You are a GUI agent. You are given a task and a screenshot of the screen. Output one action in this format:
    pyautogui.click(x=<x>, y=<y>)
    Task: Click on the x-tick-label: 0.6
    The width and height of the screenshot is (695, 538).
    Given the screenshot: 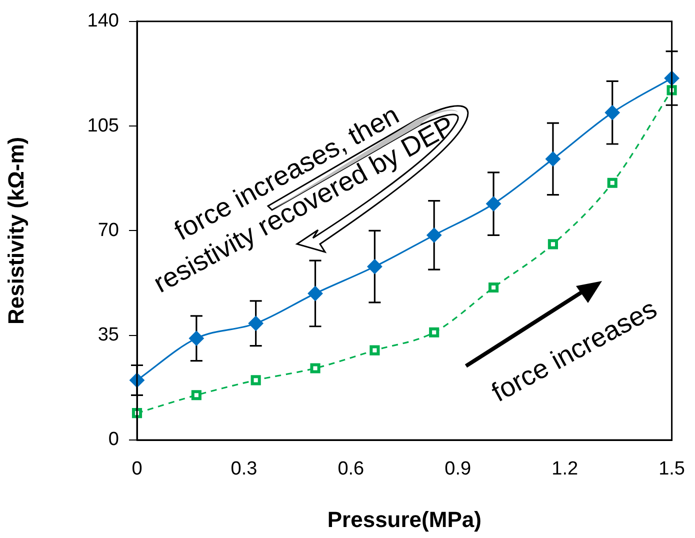 What is the action you would take?
    pyautogui.click(x=351, y=469)
    